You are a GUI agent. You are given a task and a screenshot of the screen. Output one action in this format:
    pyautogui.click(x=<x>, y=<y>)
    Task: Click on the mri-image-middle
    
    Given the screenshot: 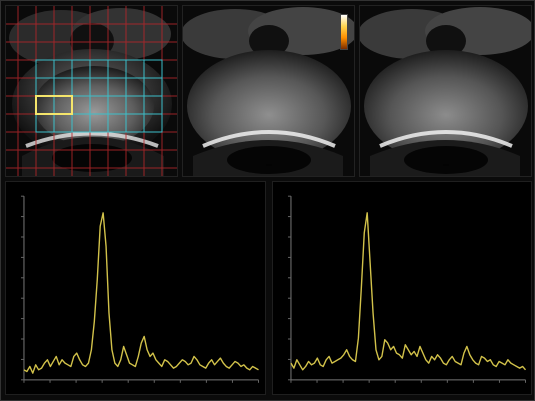 What is the action you would take?
    pyautogui.click(x=268, y=91)
    